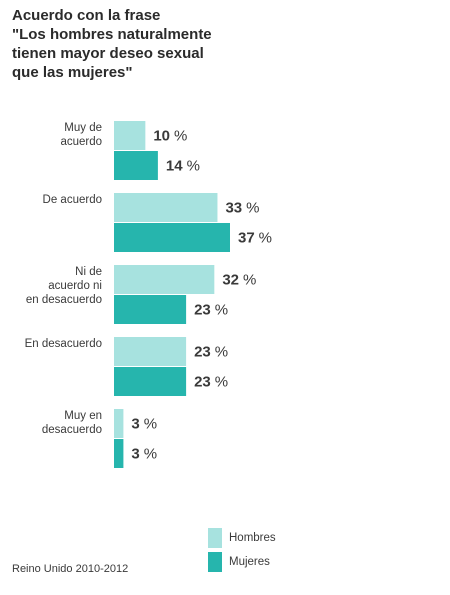 Image resolution: width=450 pixels, height=595 pixels. Describe the element at coordinates (83, 128) in the screenshot. I see `category-label-line: Muy de` at that location.